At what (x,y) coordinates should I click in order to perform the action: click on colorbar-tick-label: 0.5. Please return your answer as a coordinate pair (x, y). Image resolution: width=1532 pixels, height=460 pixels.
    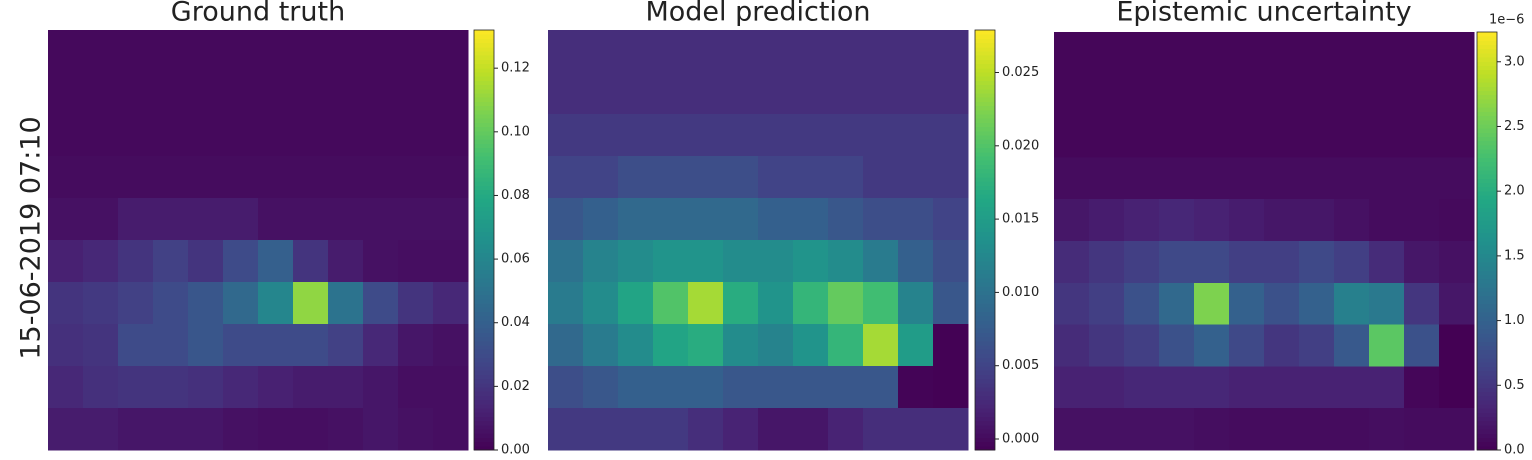
    Looking at the image, I should click on (1514, 385).